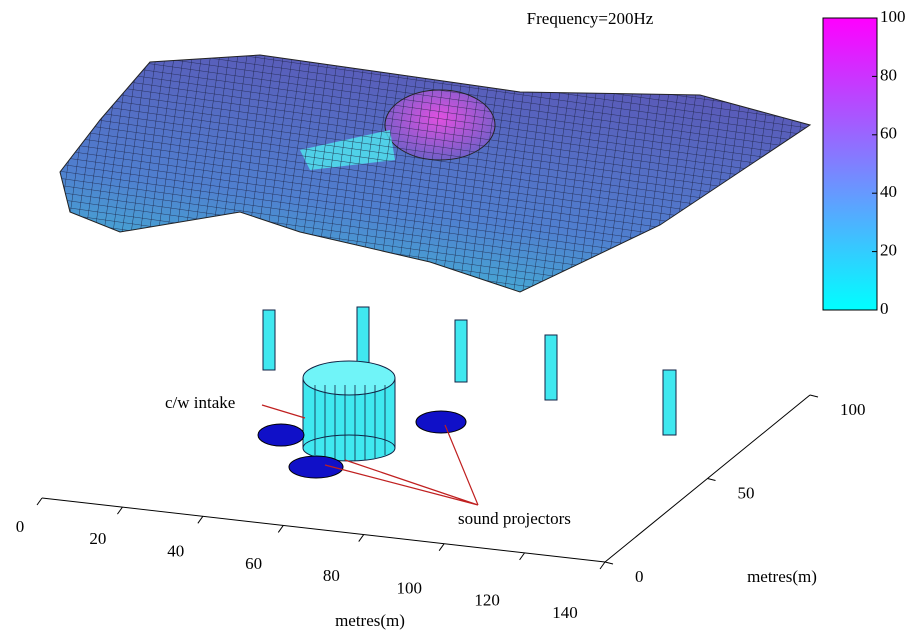 The image size is (921, 635). Describe the element at coordinates (782, 576) in the screenshot. I see `y-axis-label: metres(m)` at that location.